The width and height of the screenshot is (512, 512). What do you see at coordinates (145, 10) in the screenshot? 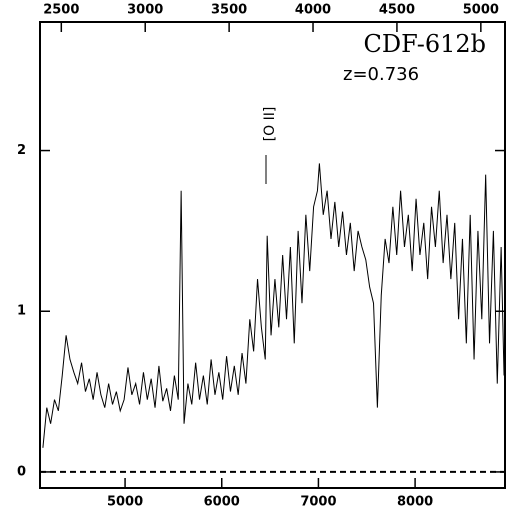
I see `x2-tick-label: 3000` at bounding box center [145, 10].